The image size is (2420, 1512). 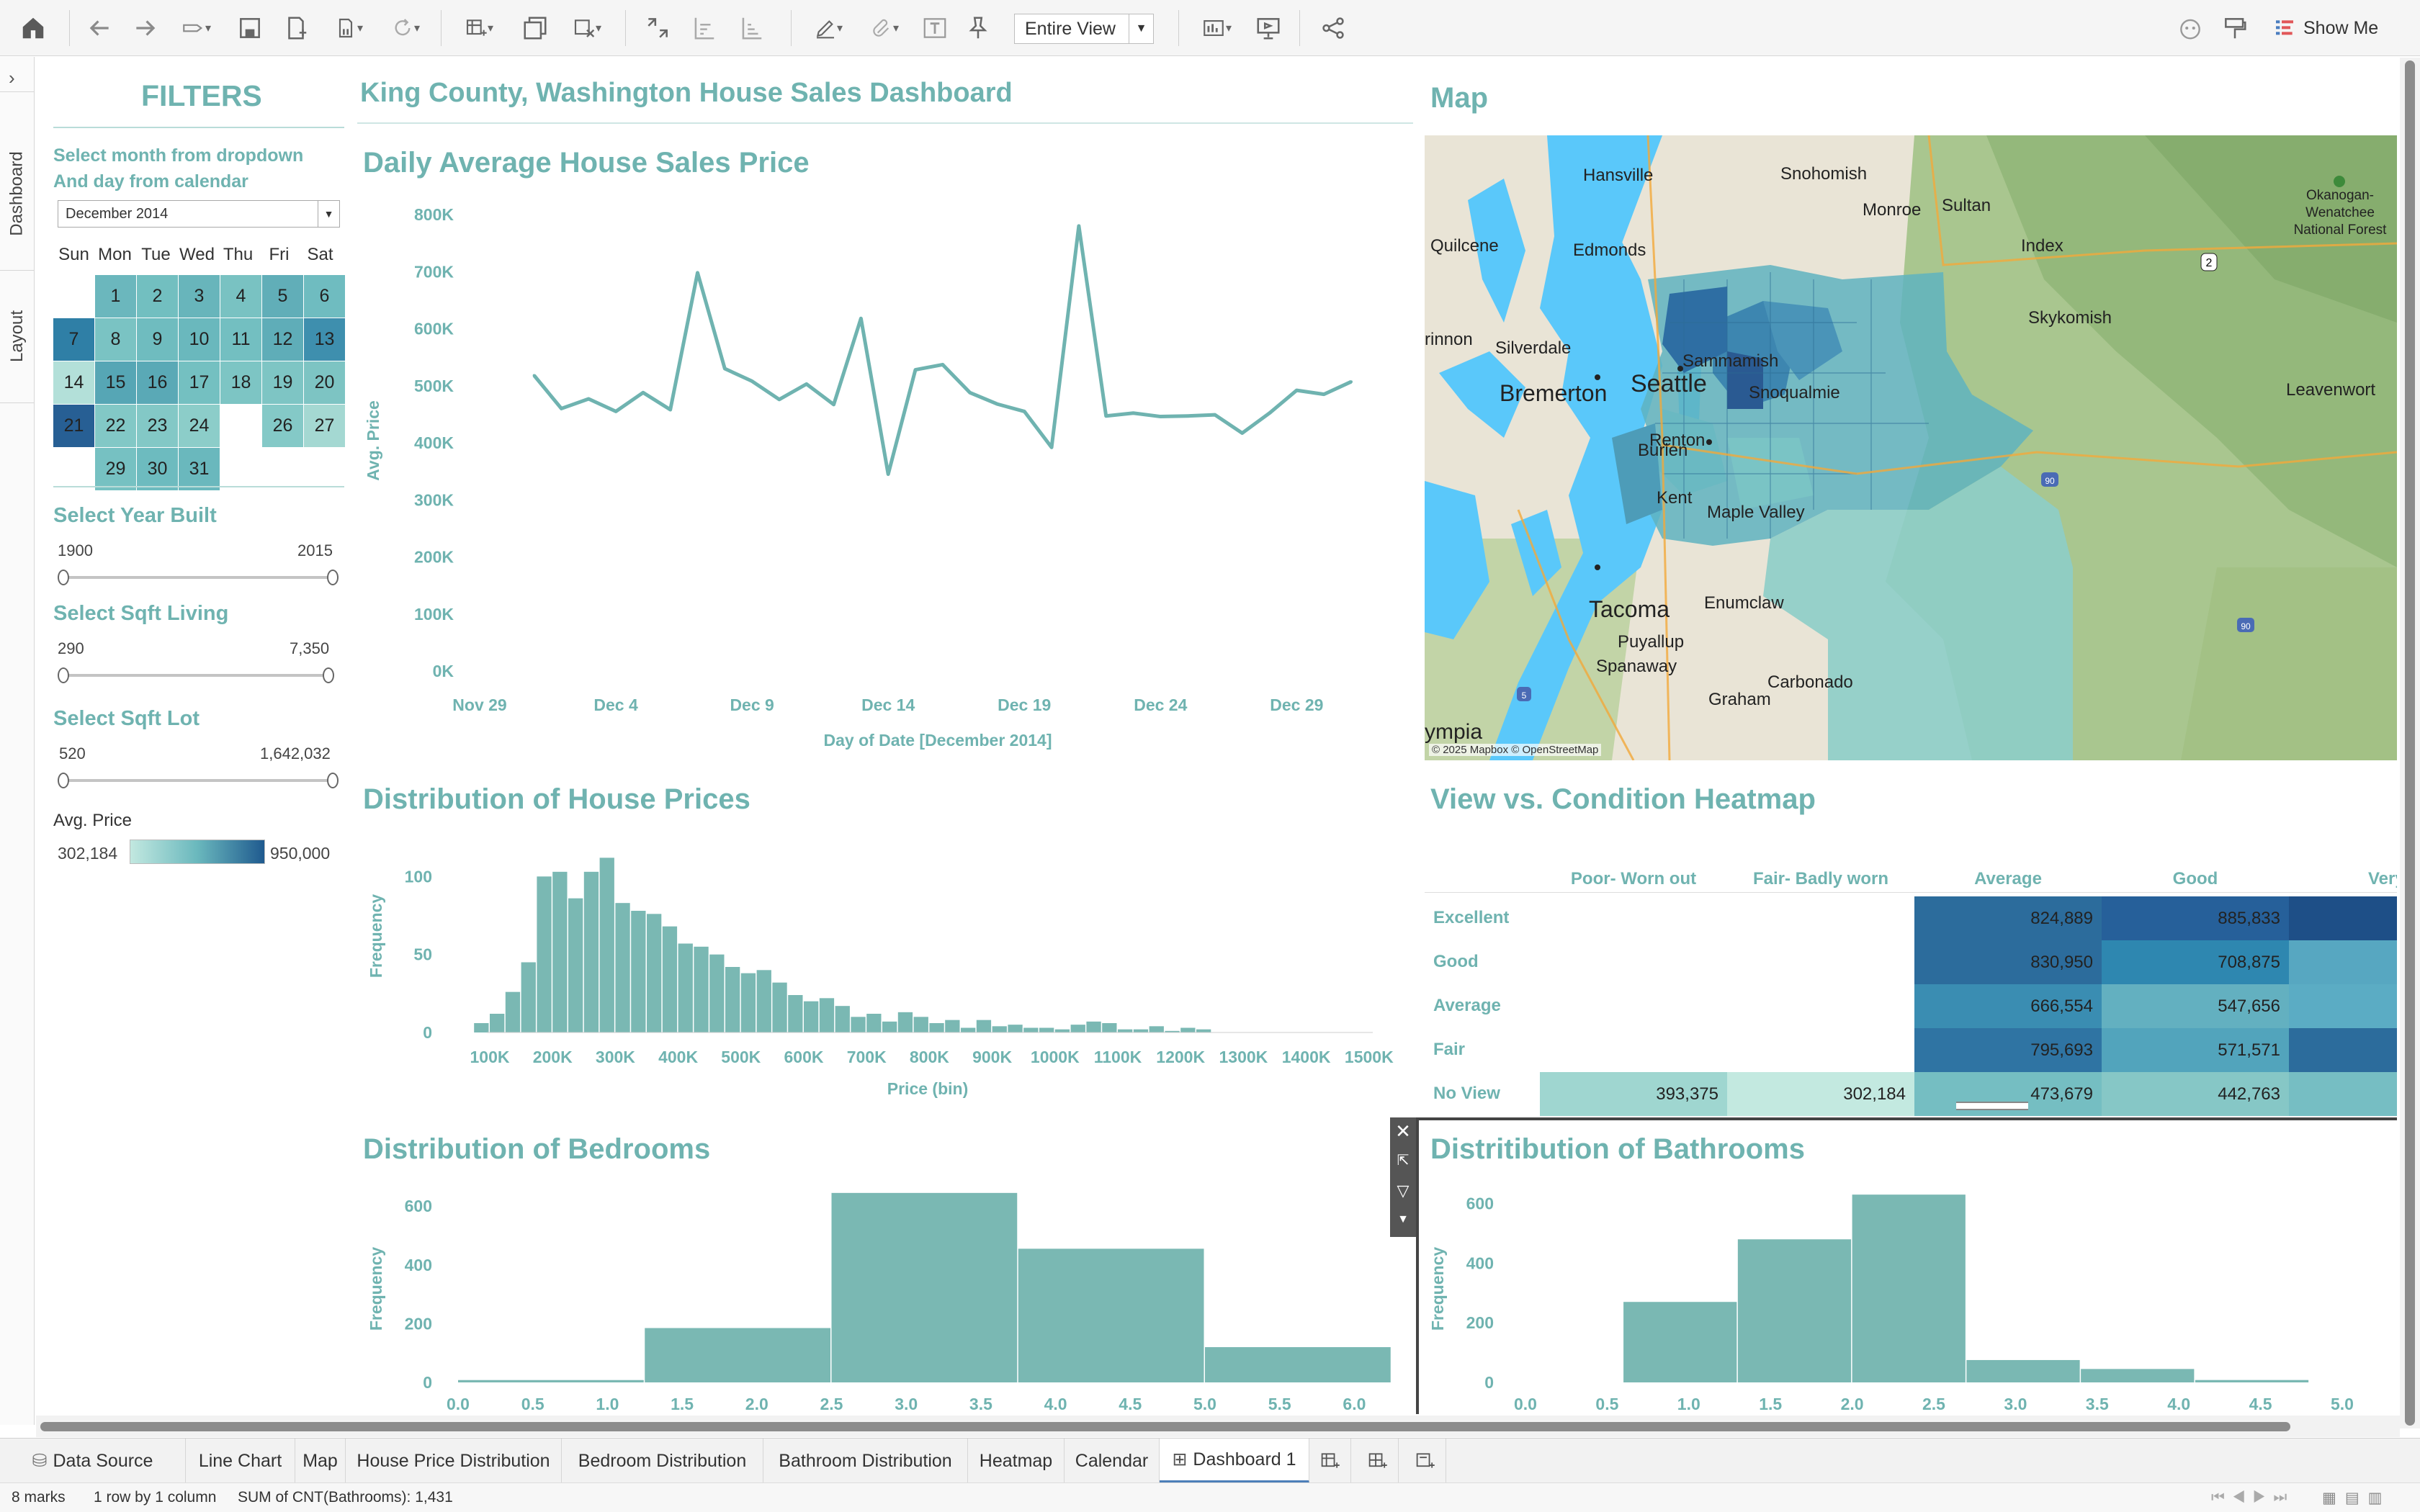 I want to click on calendar-day: 18, so click(x=240, y=382).